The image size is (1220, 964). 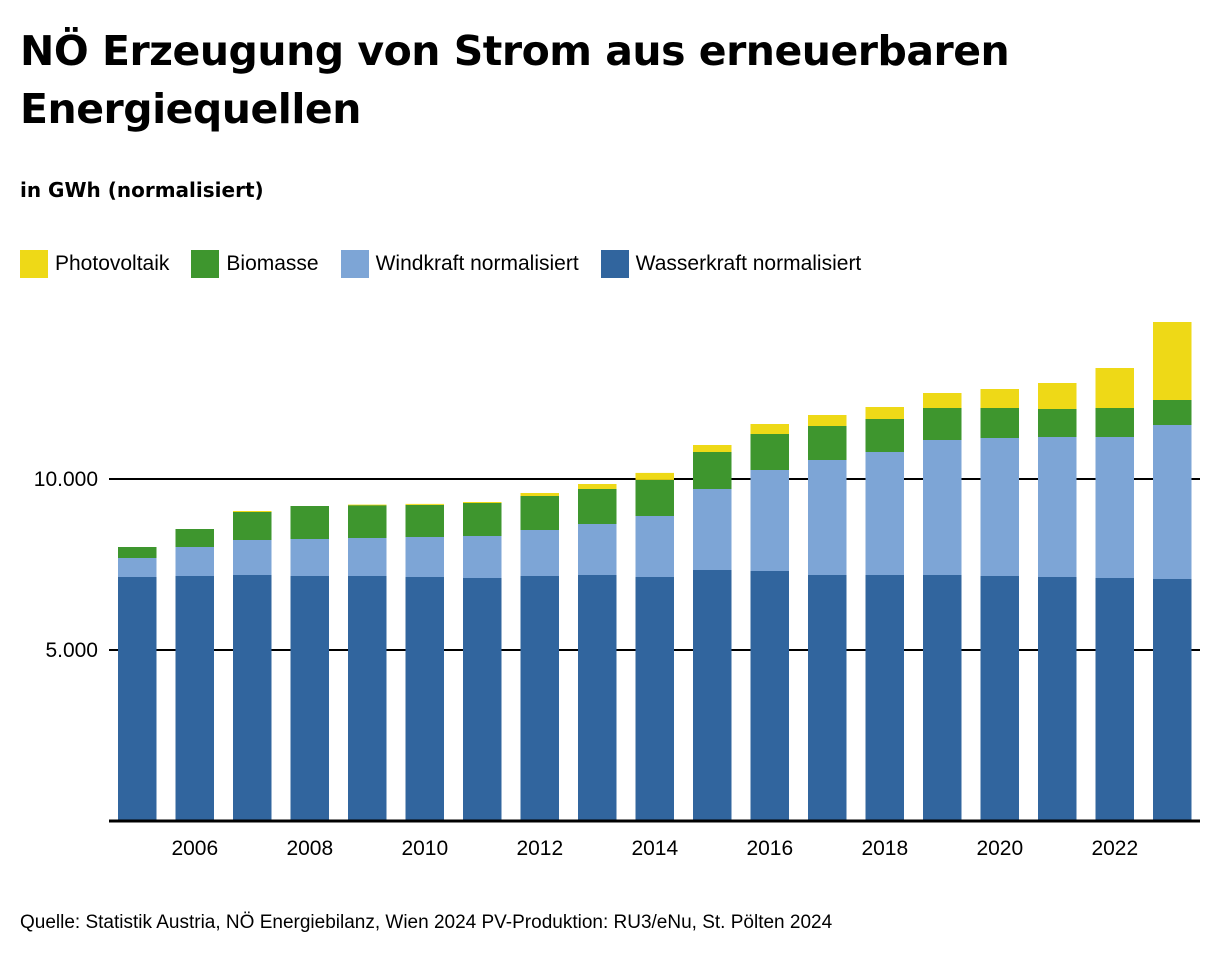 I want to click on bar-photovoltaik-2010, so click(x=424, y=504).